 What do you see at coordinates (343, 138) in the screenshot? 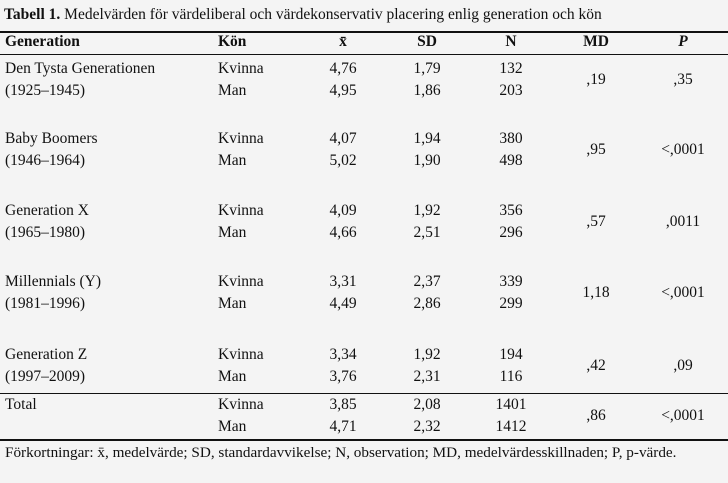
I see `mean-cell: 4,07` at bounding box center [343, 138].